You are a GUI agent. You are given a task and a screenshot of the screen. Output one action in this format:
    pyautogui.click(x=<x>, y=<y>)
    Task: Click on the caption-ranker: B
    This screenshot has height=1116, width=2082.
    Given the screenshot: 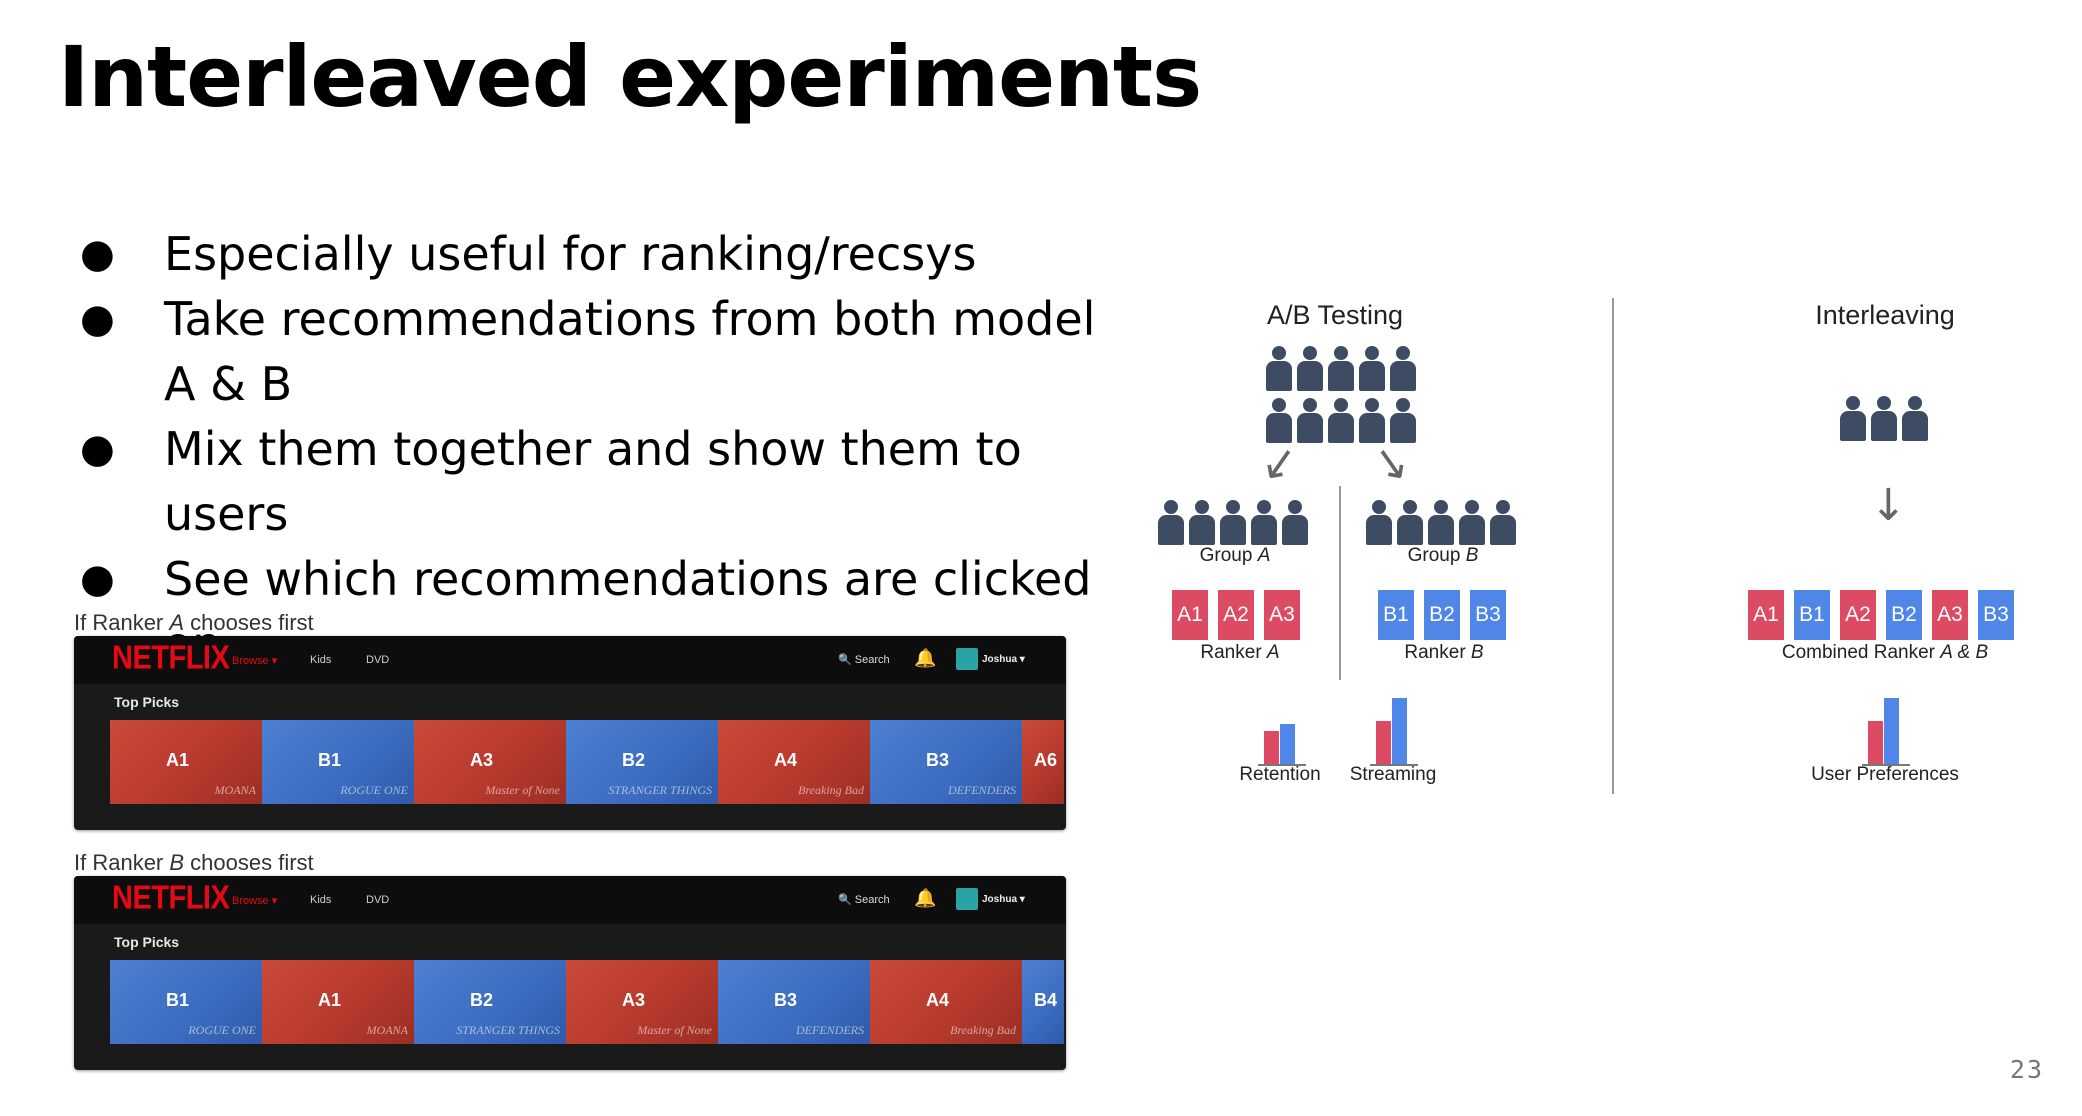 What is the action you would take?
    pyautogui.click(x=177, y=862)
    